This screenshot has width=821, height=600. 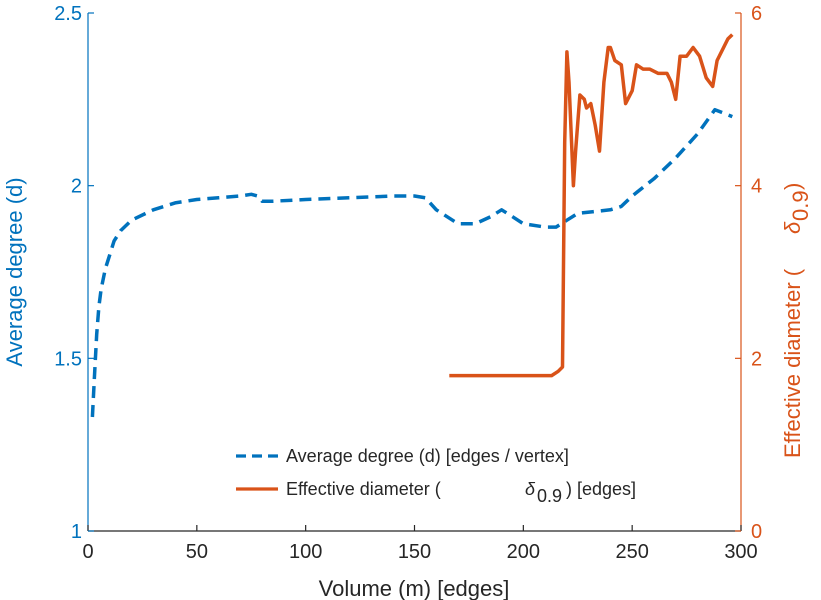 What do you see at coordinates (197, 552) in the screenshot?
I see `x-tick-label: 50` at bounding box center [197, 552].